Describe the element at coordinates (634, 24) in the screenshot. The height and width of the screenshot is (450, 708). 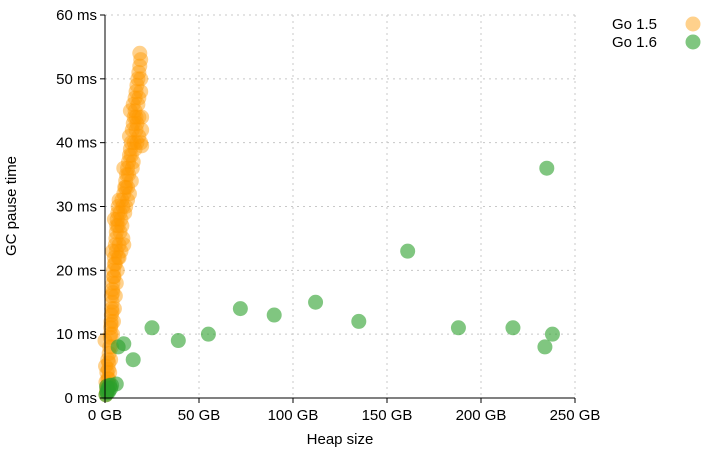
I see `legend-label-go15: Go 1.5` at that location.